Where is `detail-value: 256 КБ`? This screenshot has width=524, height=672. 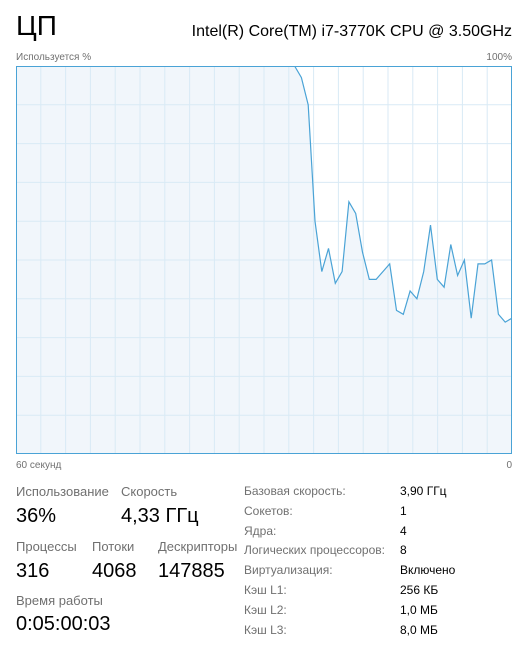
detail-value: 256 КБ is located at coordinates (419, 590).